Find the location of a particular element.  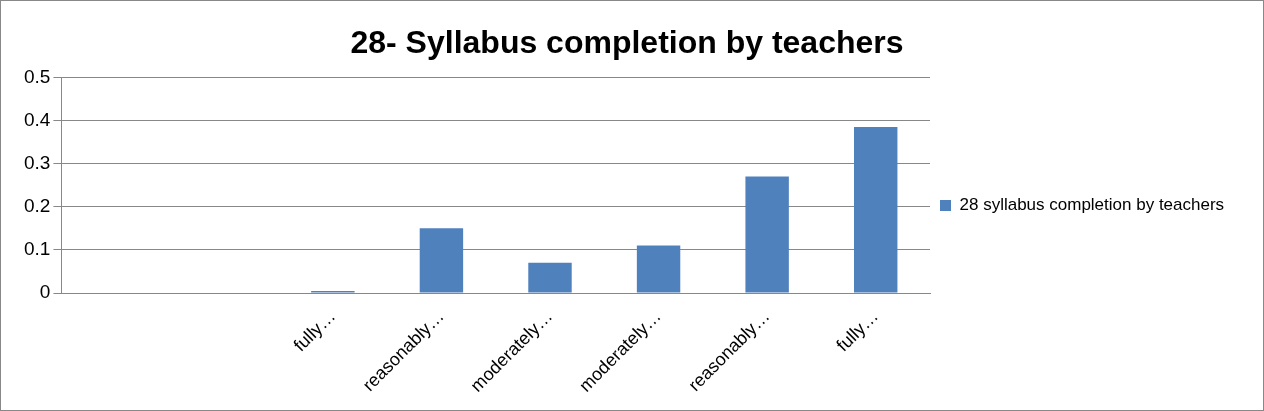

y-tick-label: 0.1 is located at coordinates (37, 249).